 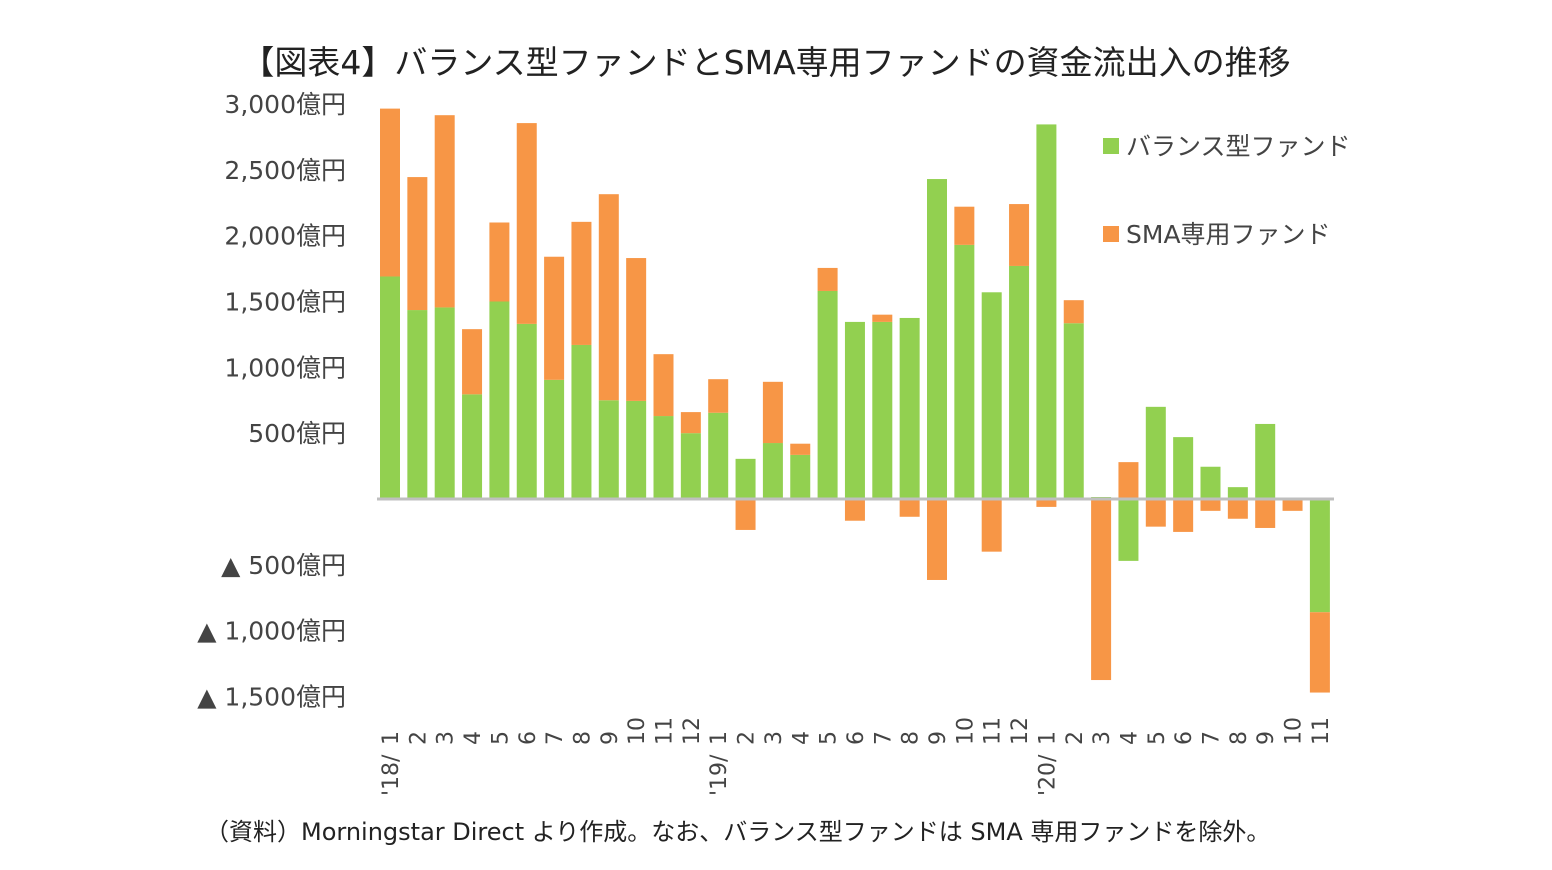 What do you see at coordinates (1047, 775) in the screenshot?
I see `x-year-label: '20/` at bounding box center [1047, 775].